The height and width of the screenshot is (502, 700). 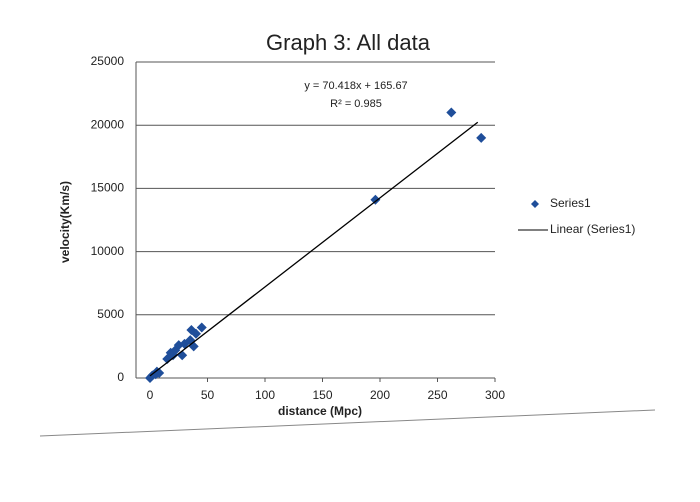 What do you see at coordinates (592, 229) in the screenshot?
I see `legend-label: Linear (Series1)` at bounding box center [592, 229].